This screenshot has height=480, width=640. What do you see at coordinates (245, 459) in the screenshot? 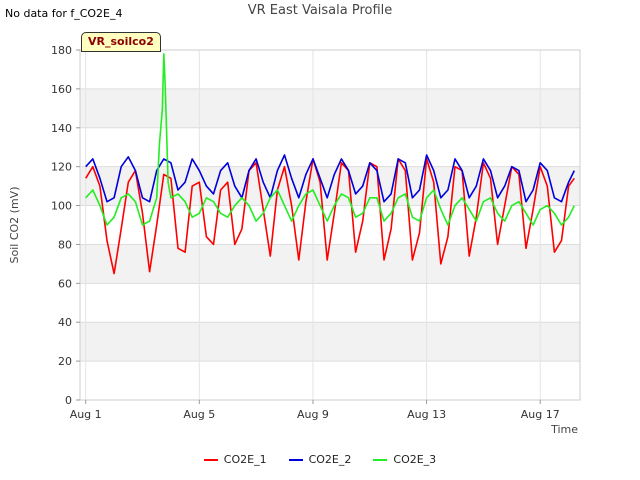
I see `legend-label-co2e-1: CO2E_1` at bounding box center [245, 459].